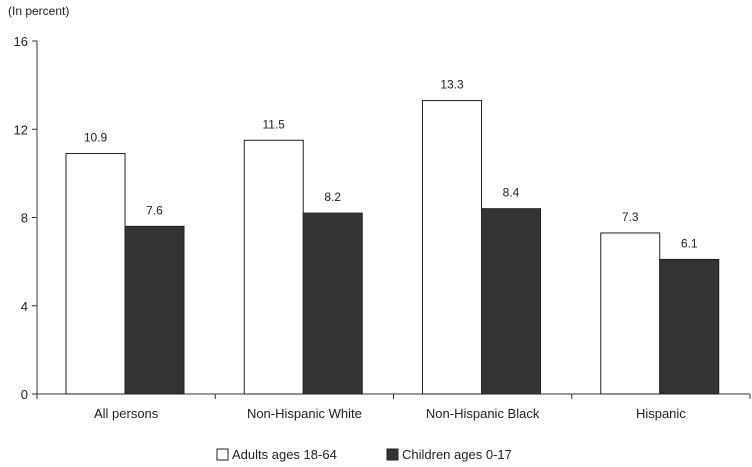 This screenshot has width=752, height=467. What do you see at coordinates (24, 218) in the screenshot?
I see `y-tick-label: 8` at bounding box center [24, 218].